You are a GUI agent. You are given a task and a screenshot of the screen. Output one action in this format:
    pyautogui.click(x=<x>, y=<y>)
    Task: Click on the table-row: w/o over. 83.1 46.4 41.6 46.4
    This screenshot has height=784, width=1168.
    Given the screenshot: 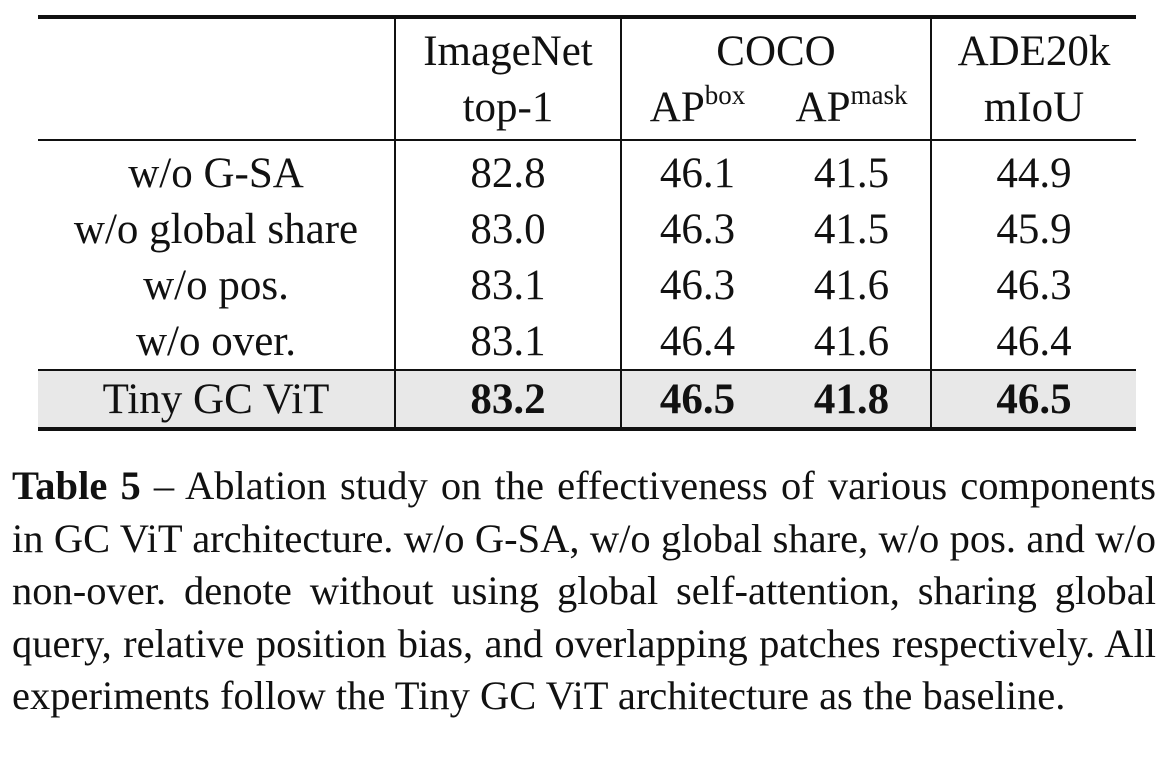 What is the action you would take?
    pyautogui.click(x=587, y=341)
    